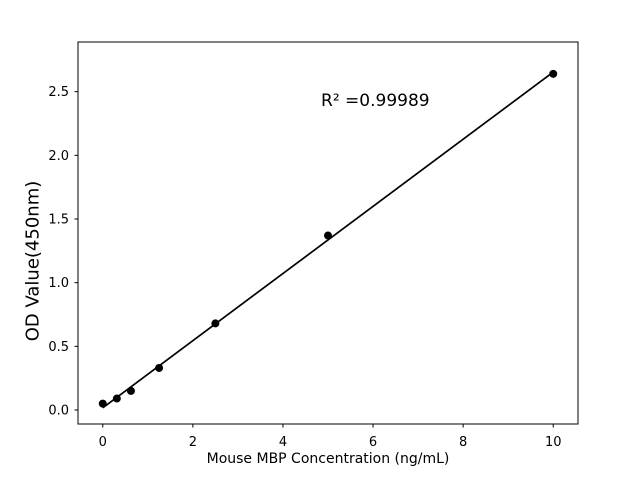 The image size is (640, 480). What do you see at coordinates (103, 442) in the screenshot?
I see `x-tick-label: 0` at bounding box center [103, 442].